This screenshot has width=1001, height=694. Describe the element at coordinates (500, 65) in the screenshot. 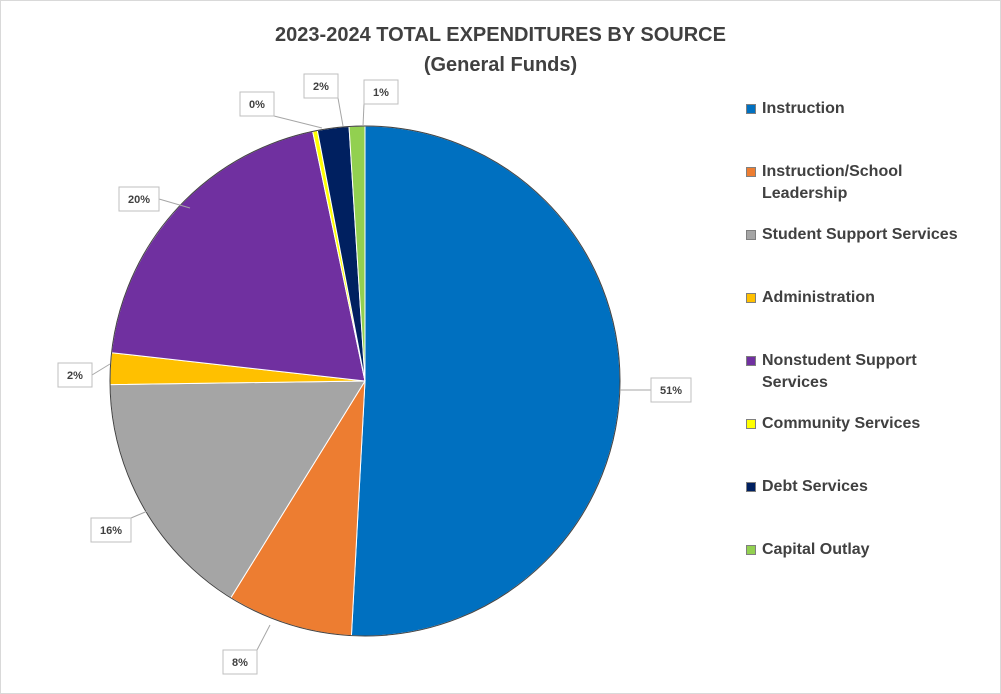

I see `chart-subtitle: (General Funds)` at that location.